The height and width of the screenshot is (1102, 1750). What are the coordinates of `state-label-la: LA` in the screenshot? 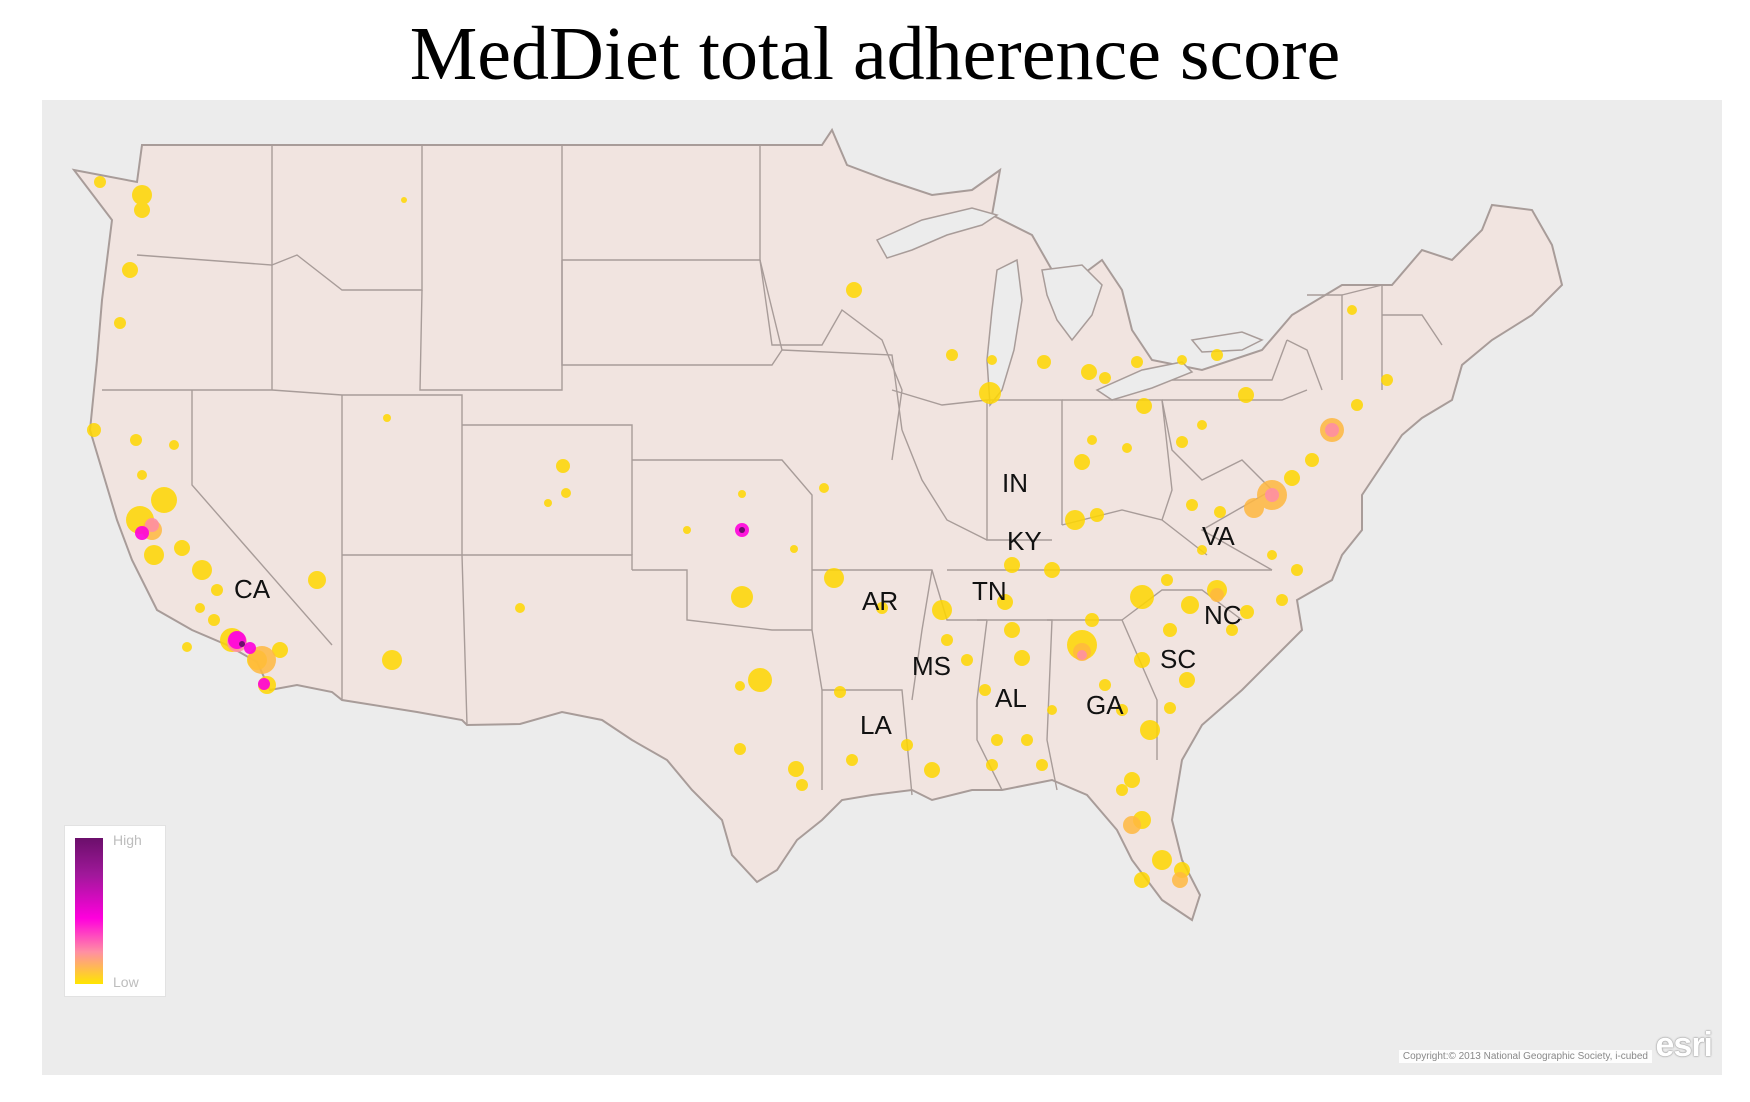 It's located at (876, 725).